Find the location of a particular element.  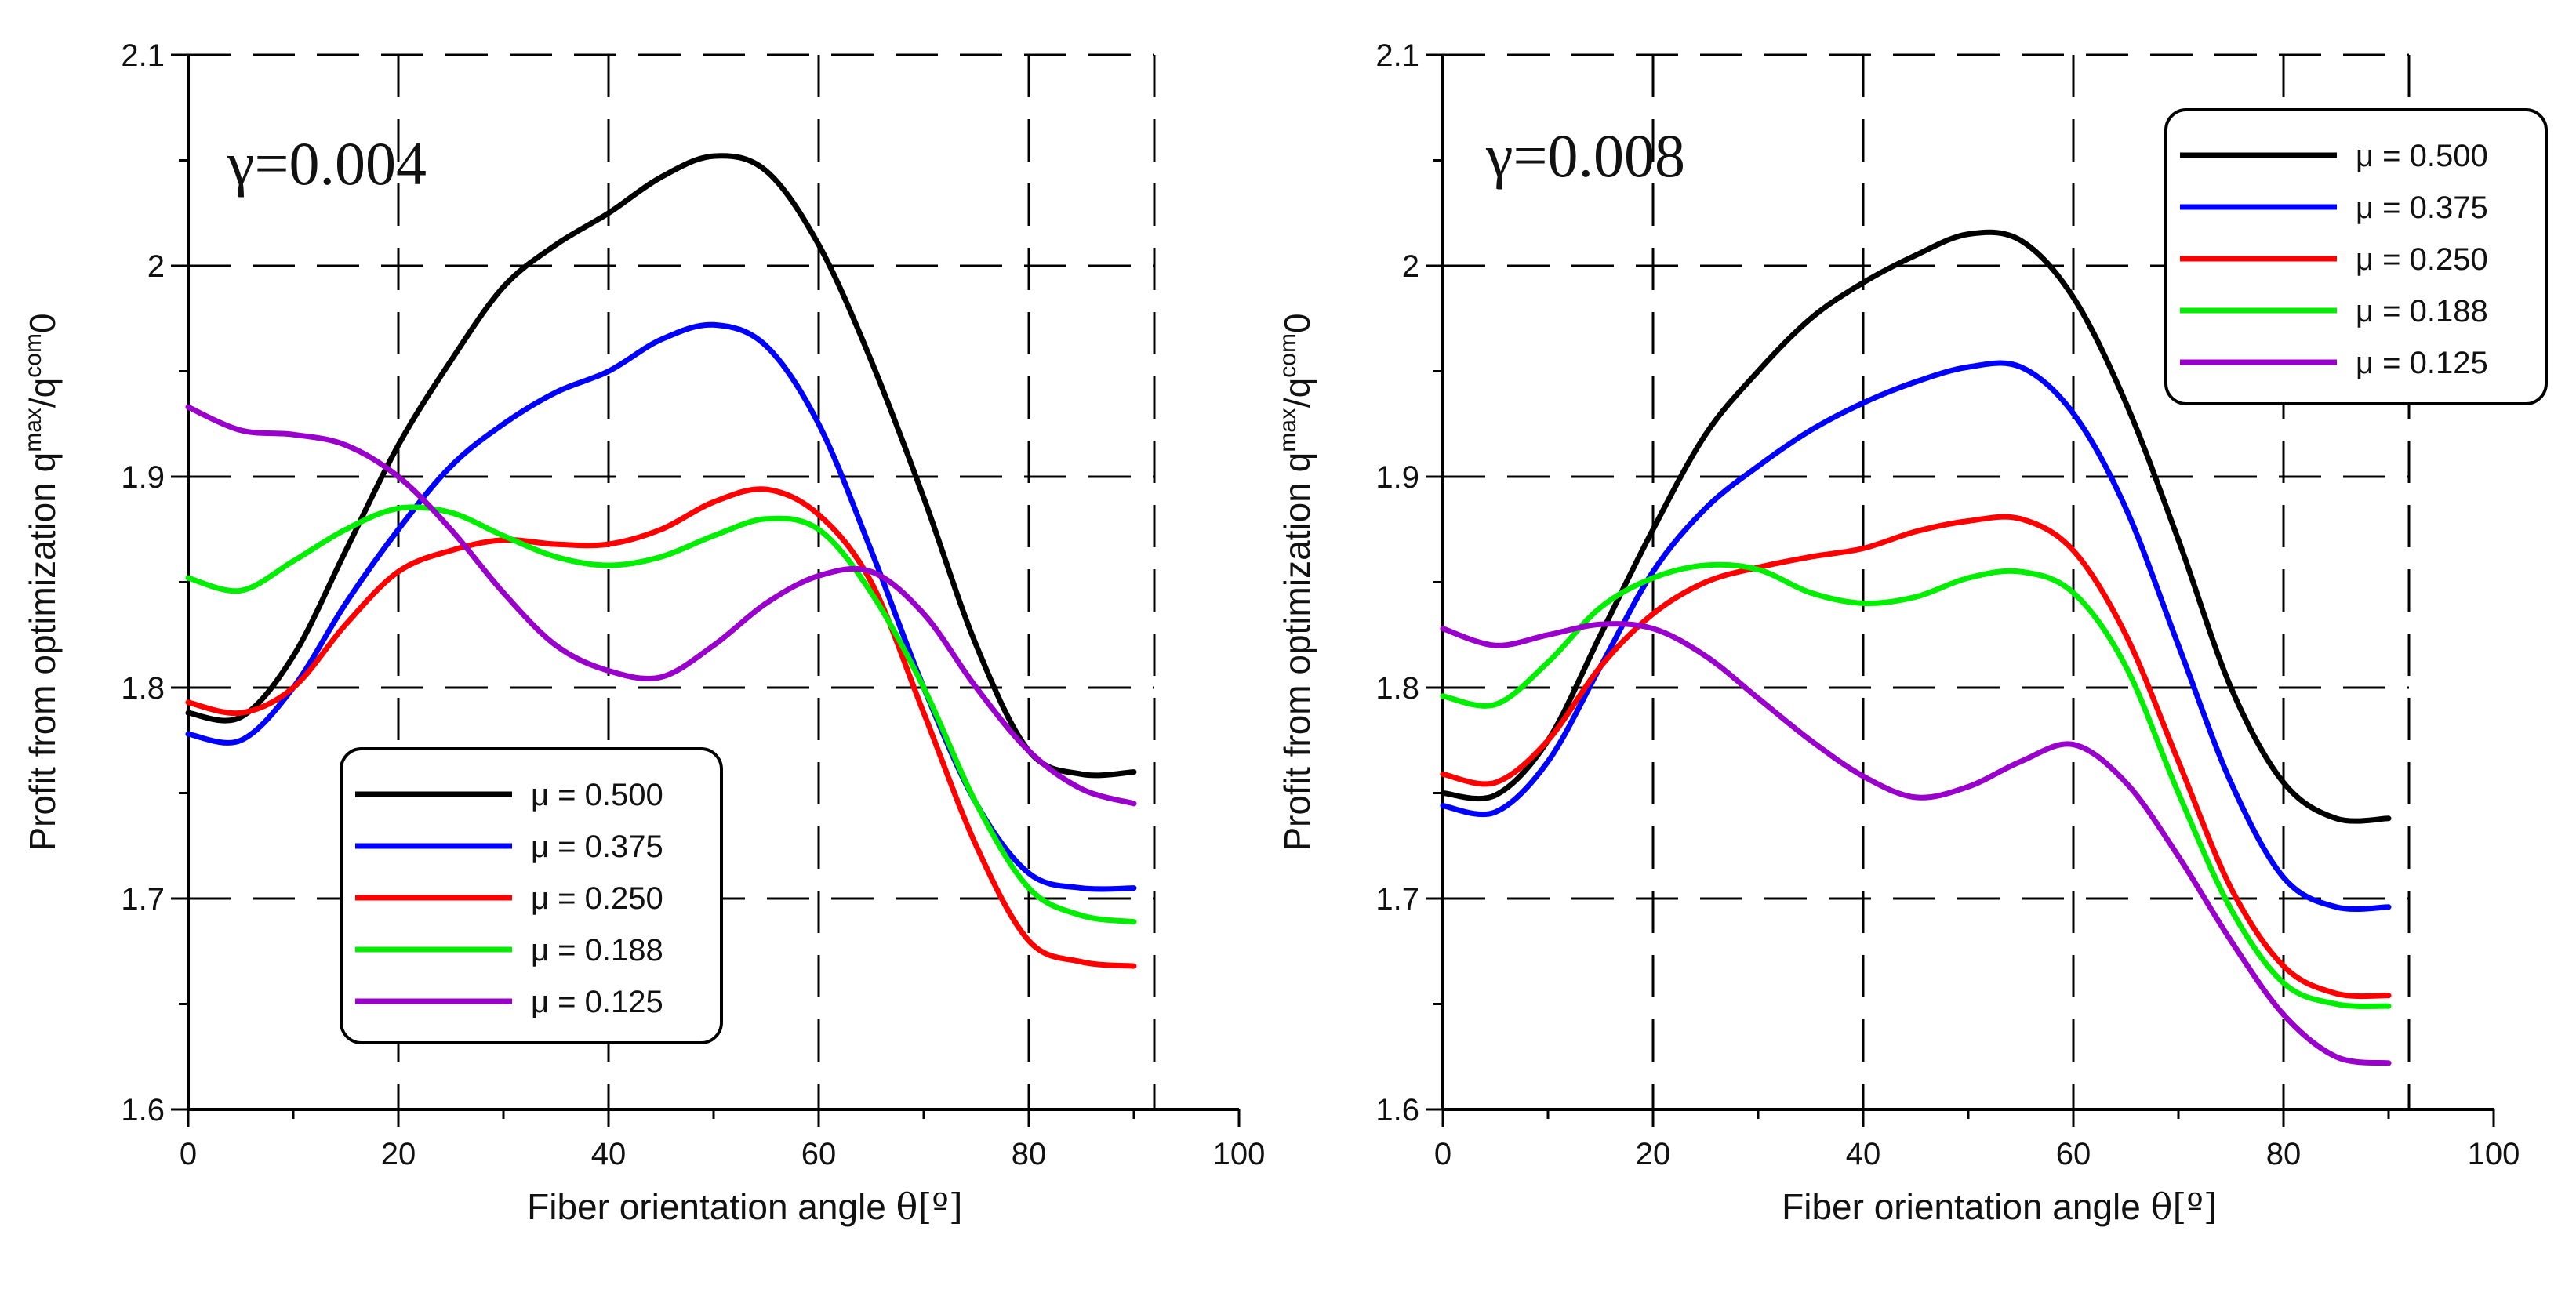

gamma-annotation: γ=0.008 is located at coordinates (1585, 156).